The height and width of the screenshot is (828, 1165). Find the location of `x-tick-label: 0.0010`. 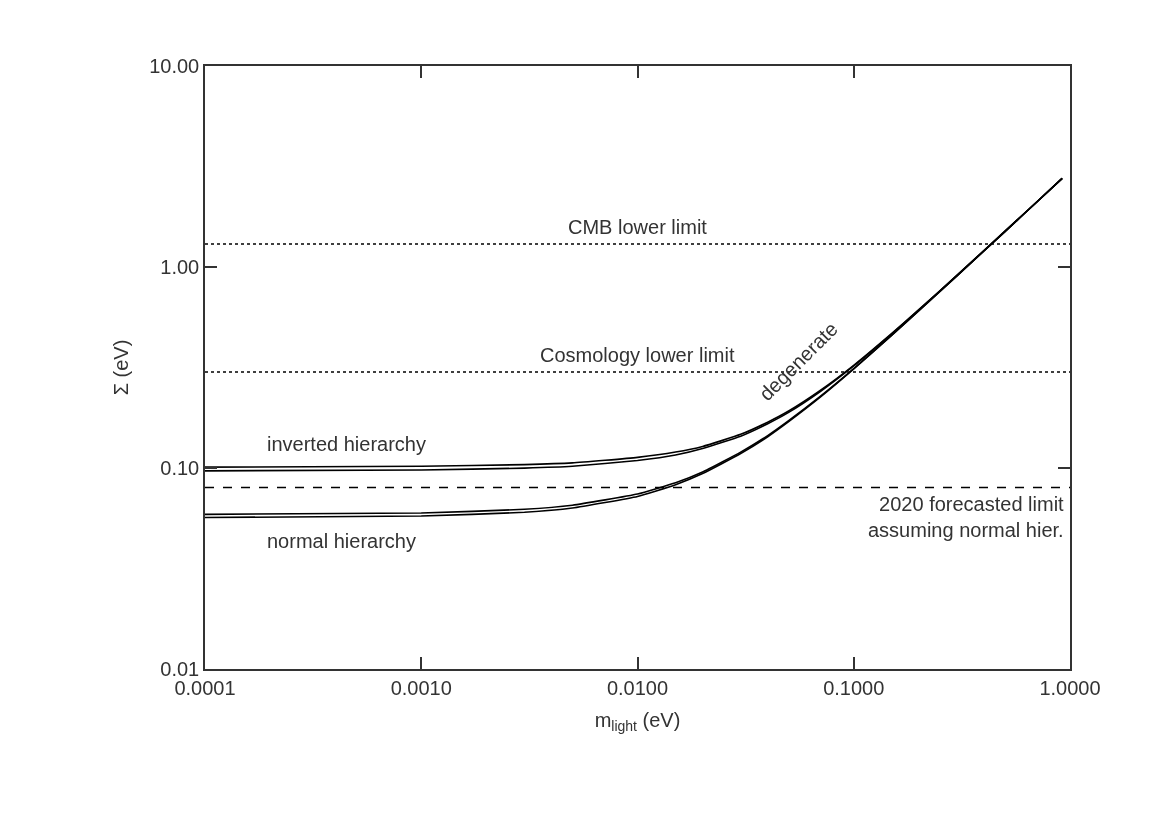

x-tick-label: 0.0010 is located at coordinates (421, 687).